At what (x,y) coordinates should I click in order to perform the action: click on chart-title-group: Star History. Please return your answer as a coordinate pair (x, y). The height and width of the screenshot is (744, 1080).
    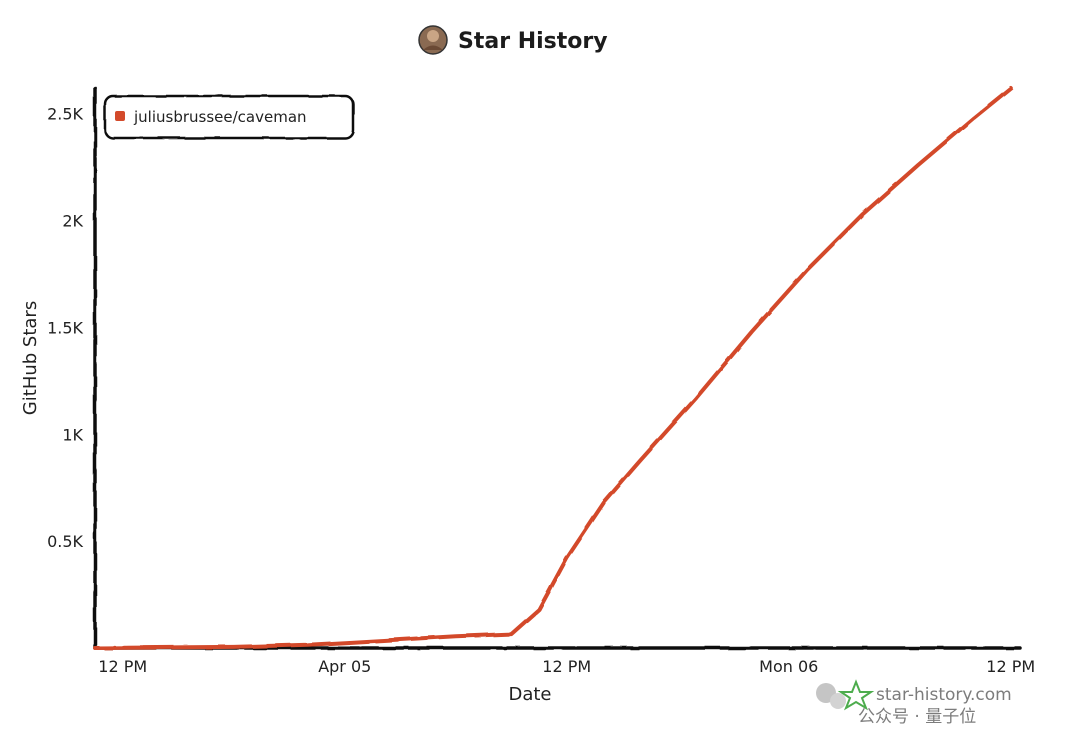
    Looking at the image, I should click on (513, 40).